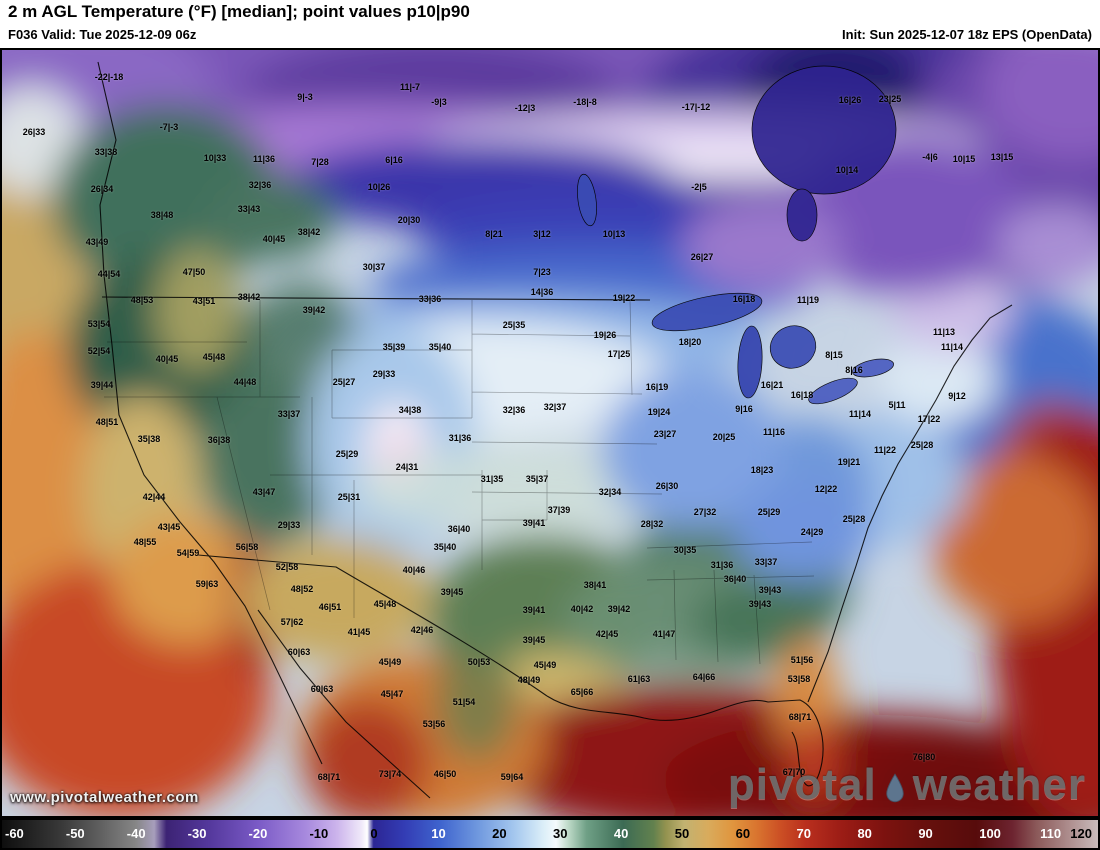  I want to click on colorbar-tick-label: 0, so click(374, 833).